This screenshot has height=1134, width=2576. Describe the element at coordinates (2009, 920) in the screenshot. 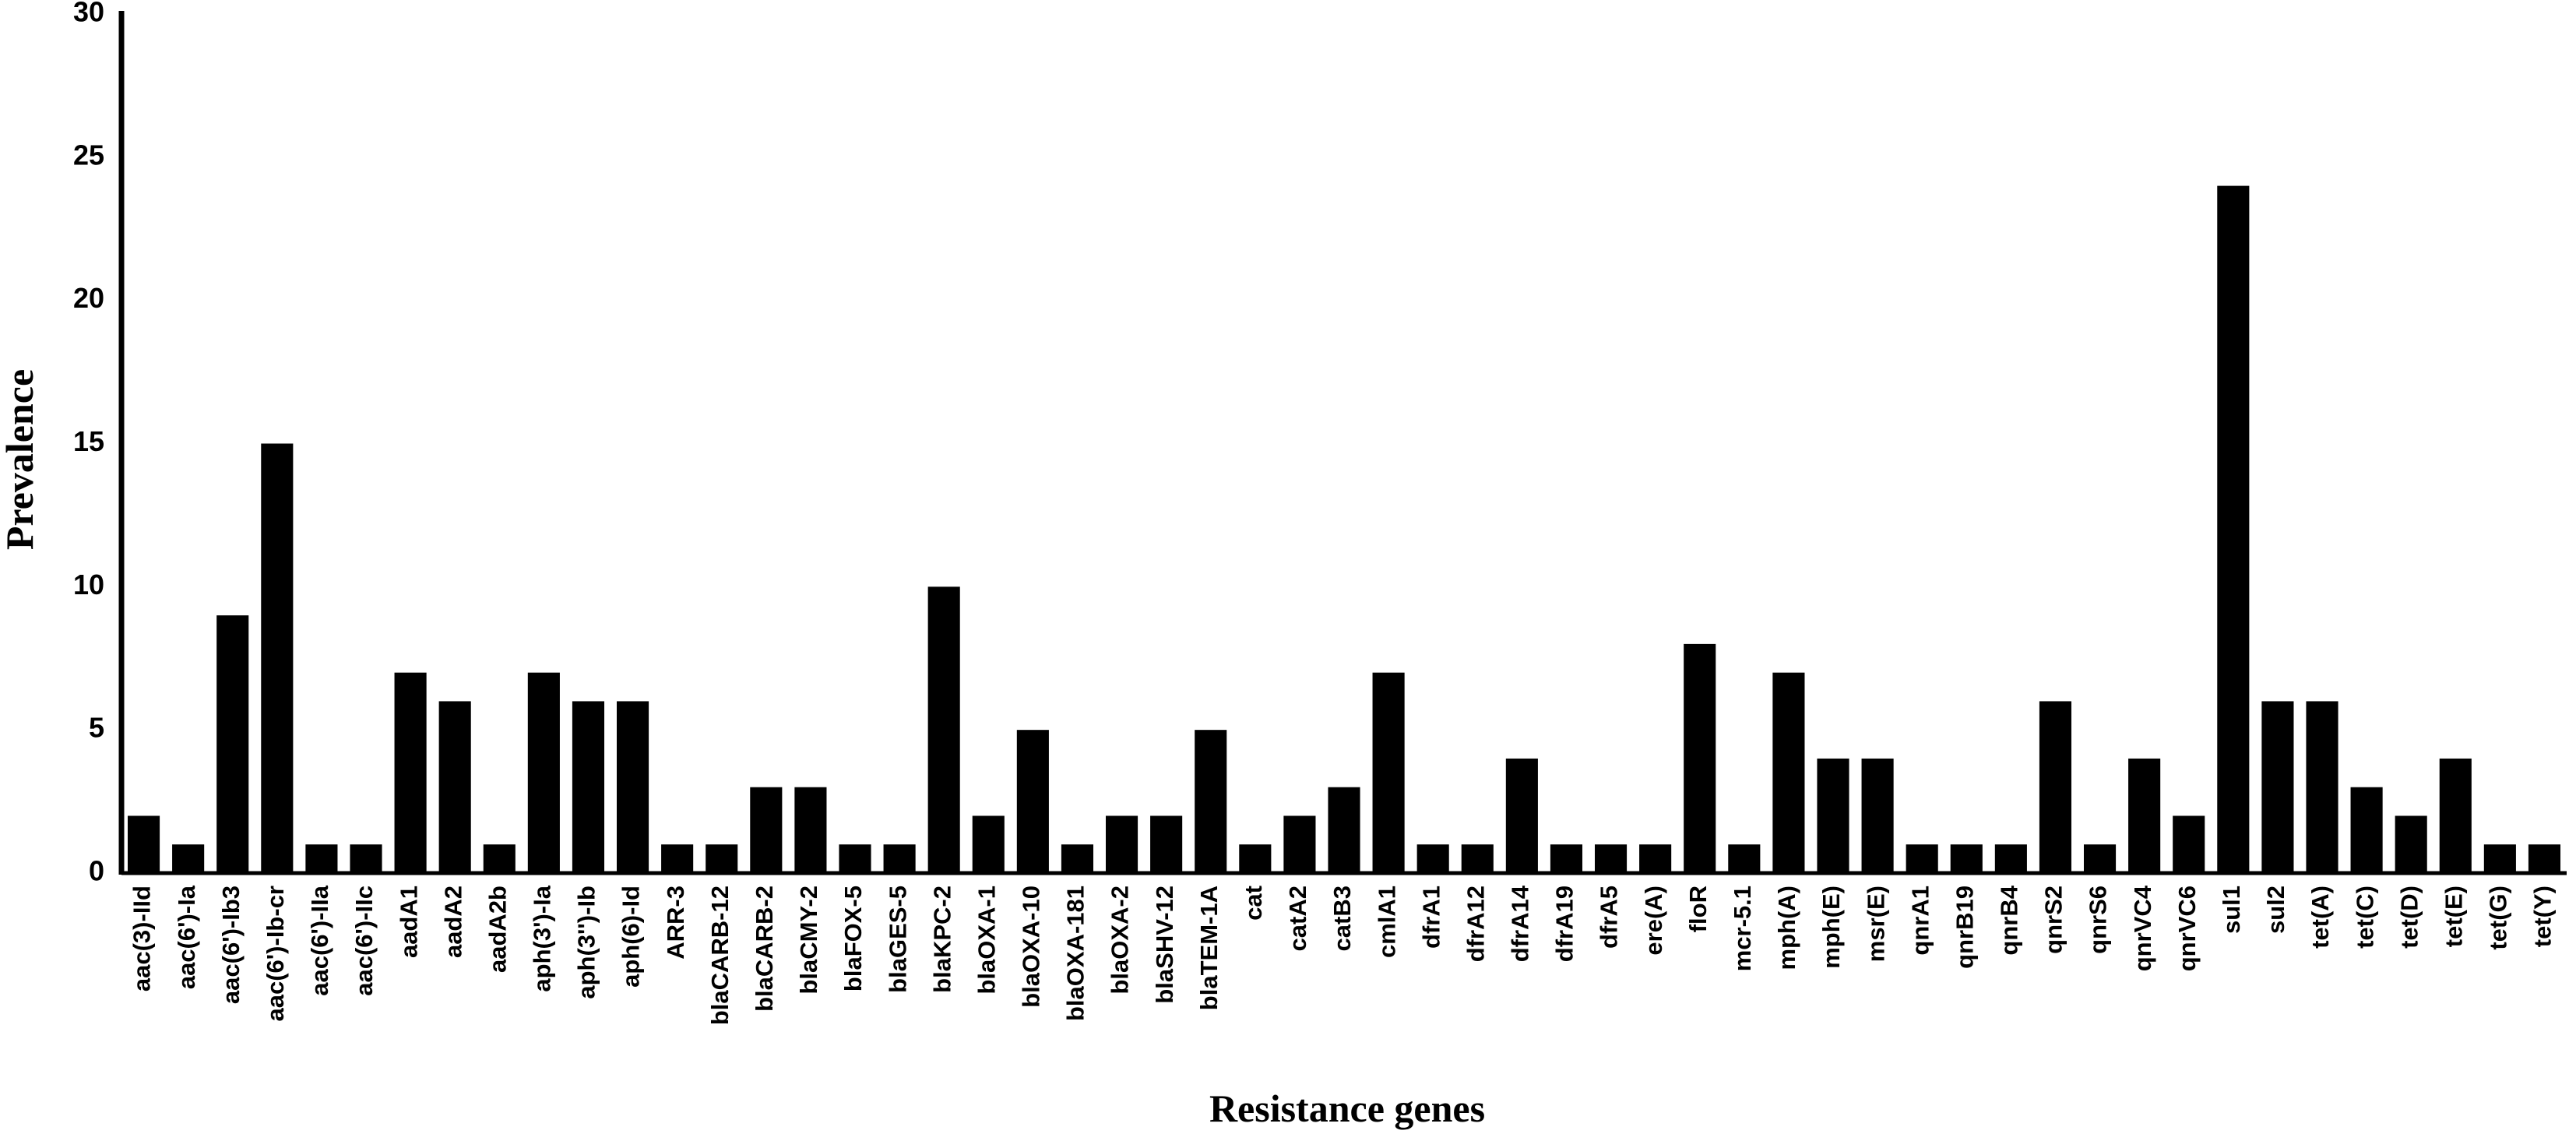

I see `x-tick-label: qnrB4` at that location.